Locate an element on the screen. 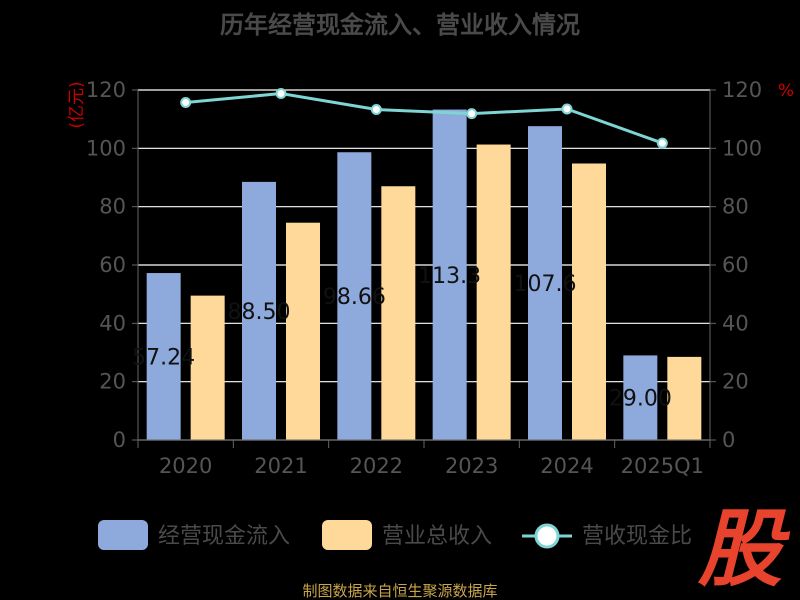 This screenshot has width=800, height=600. x-axis: 2020 2021 2022 2023 2024 2025Q1 is located at coordinates (424, 458).